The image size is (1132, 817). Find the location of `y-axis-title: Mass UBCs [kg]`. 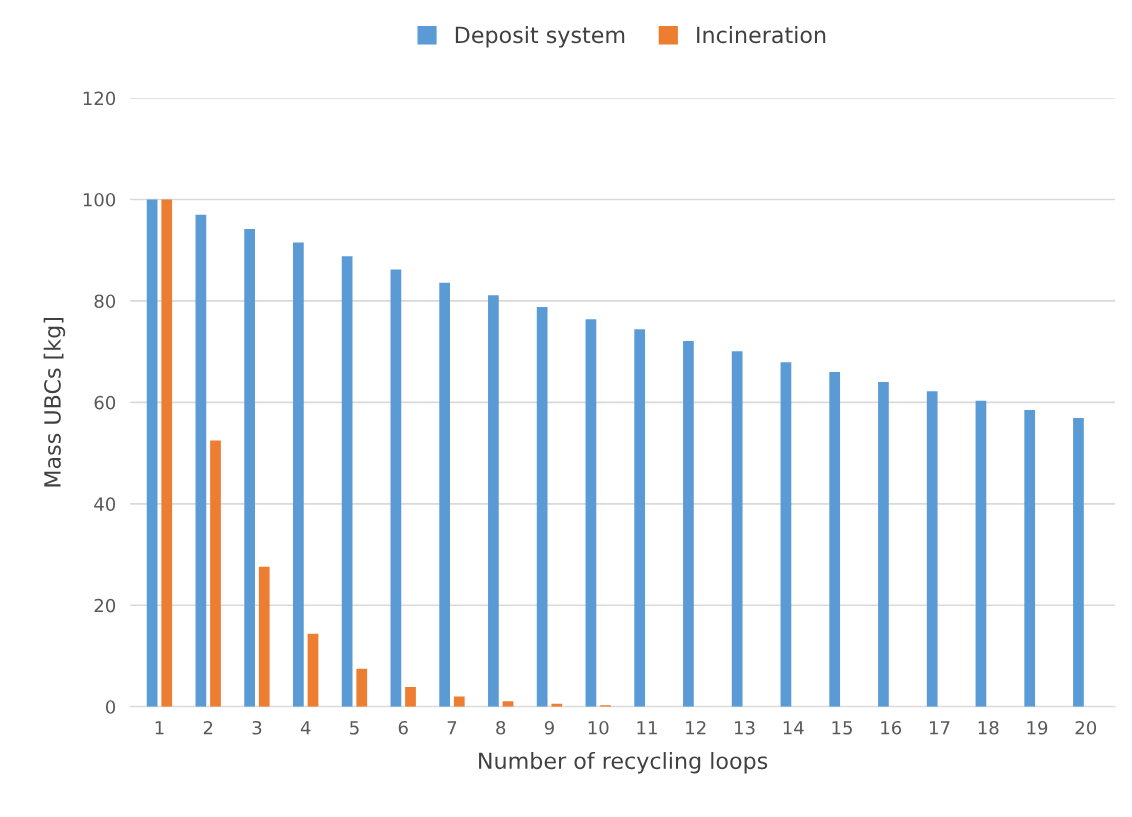

y-axis-title: Mass UBCs [kg] is located at coordinates (54, 402).